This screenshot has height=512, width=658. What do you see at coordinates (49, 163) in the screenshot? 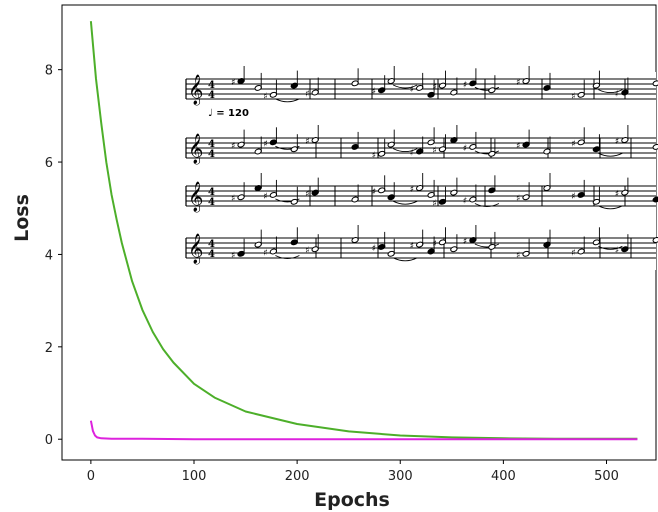
I see `y-tick-label: 6` at bounding box center [49, 163].